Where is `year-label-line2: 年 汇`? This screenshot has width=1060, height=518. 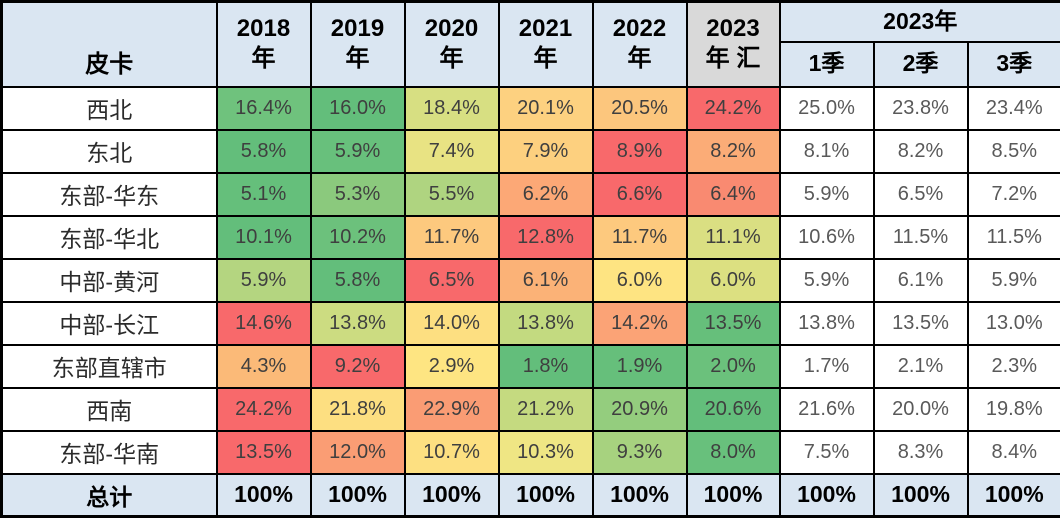
year-label-line2: 年 汇 is located at coordinates (733, 59).